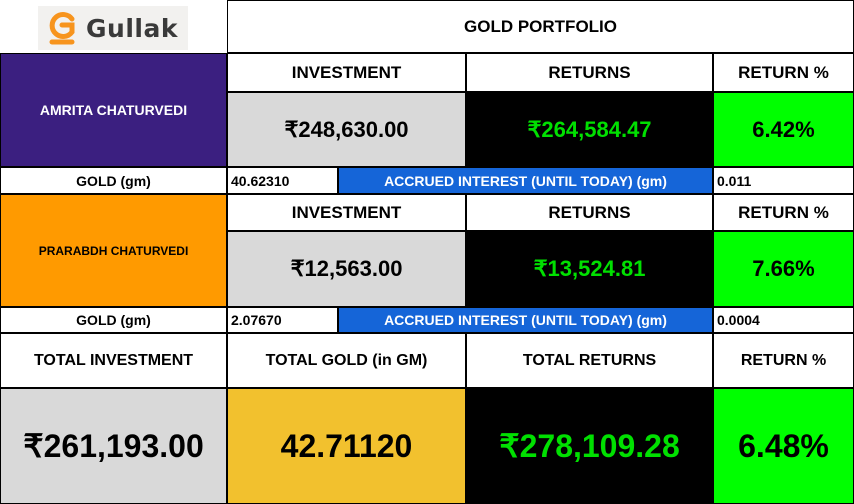 This screenshot has height=504, width=854. What do you see at coordinates (282, 180) in the screenshot?
I see `gold-gm-value: 40.62310` at bounding box center [282, 180].